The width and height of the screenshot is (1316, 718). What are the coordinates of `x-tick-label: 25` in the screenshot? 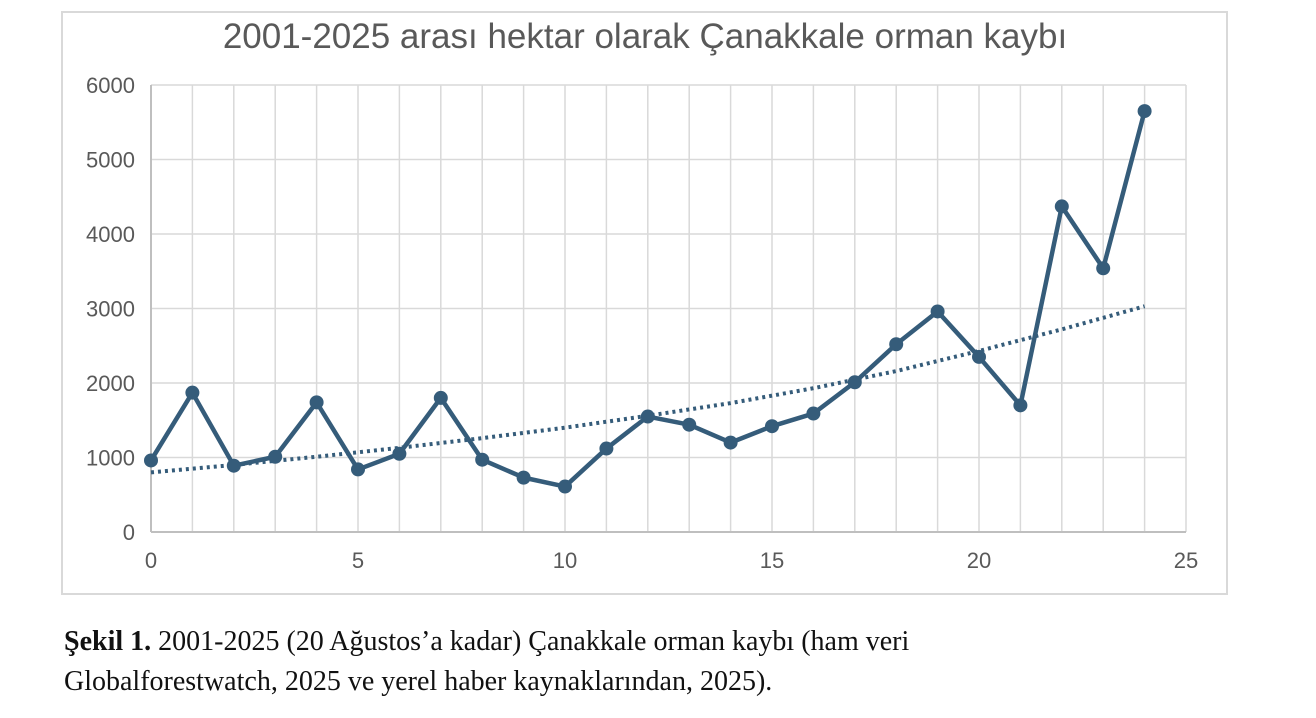 It's located at (1186, 560).